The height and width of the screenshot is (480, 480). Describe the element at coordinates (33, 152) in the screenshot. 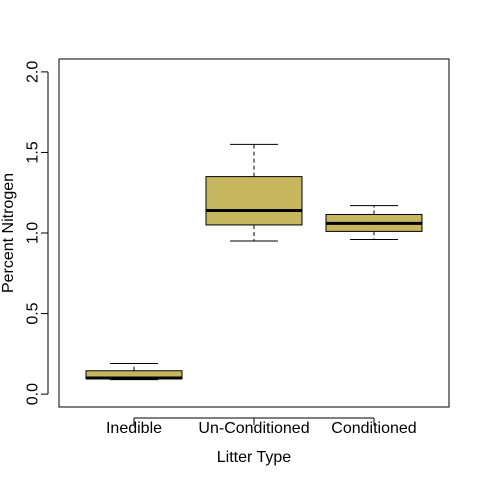

I see `y-tick-label: 1.5` at that location.